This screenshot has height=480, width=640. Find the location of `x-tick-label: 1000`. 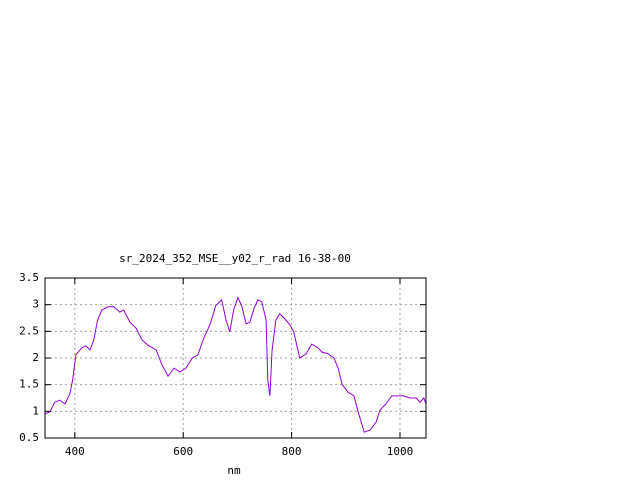

x-tick-label: 1000 is located at coordinates (400, 451).